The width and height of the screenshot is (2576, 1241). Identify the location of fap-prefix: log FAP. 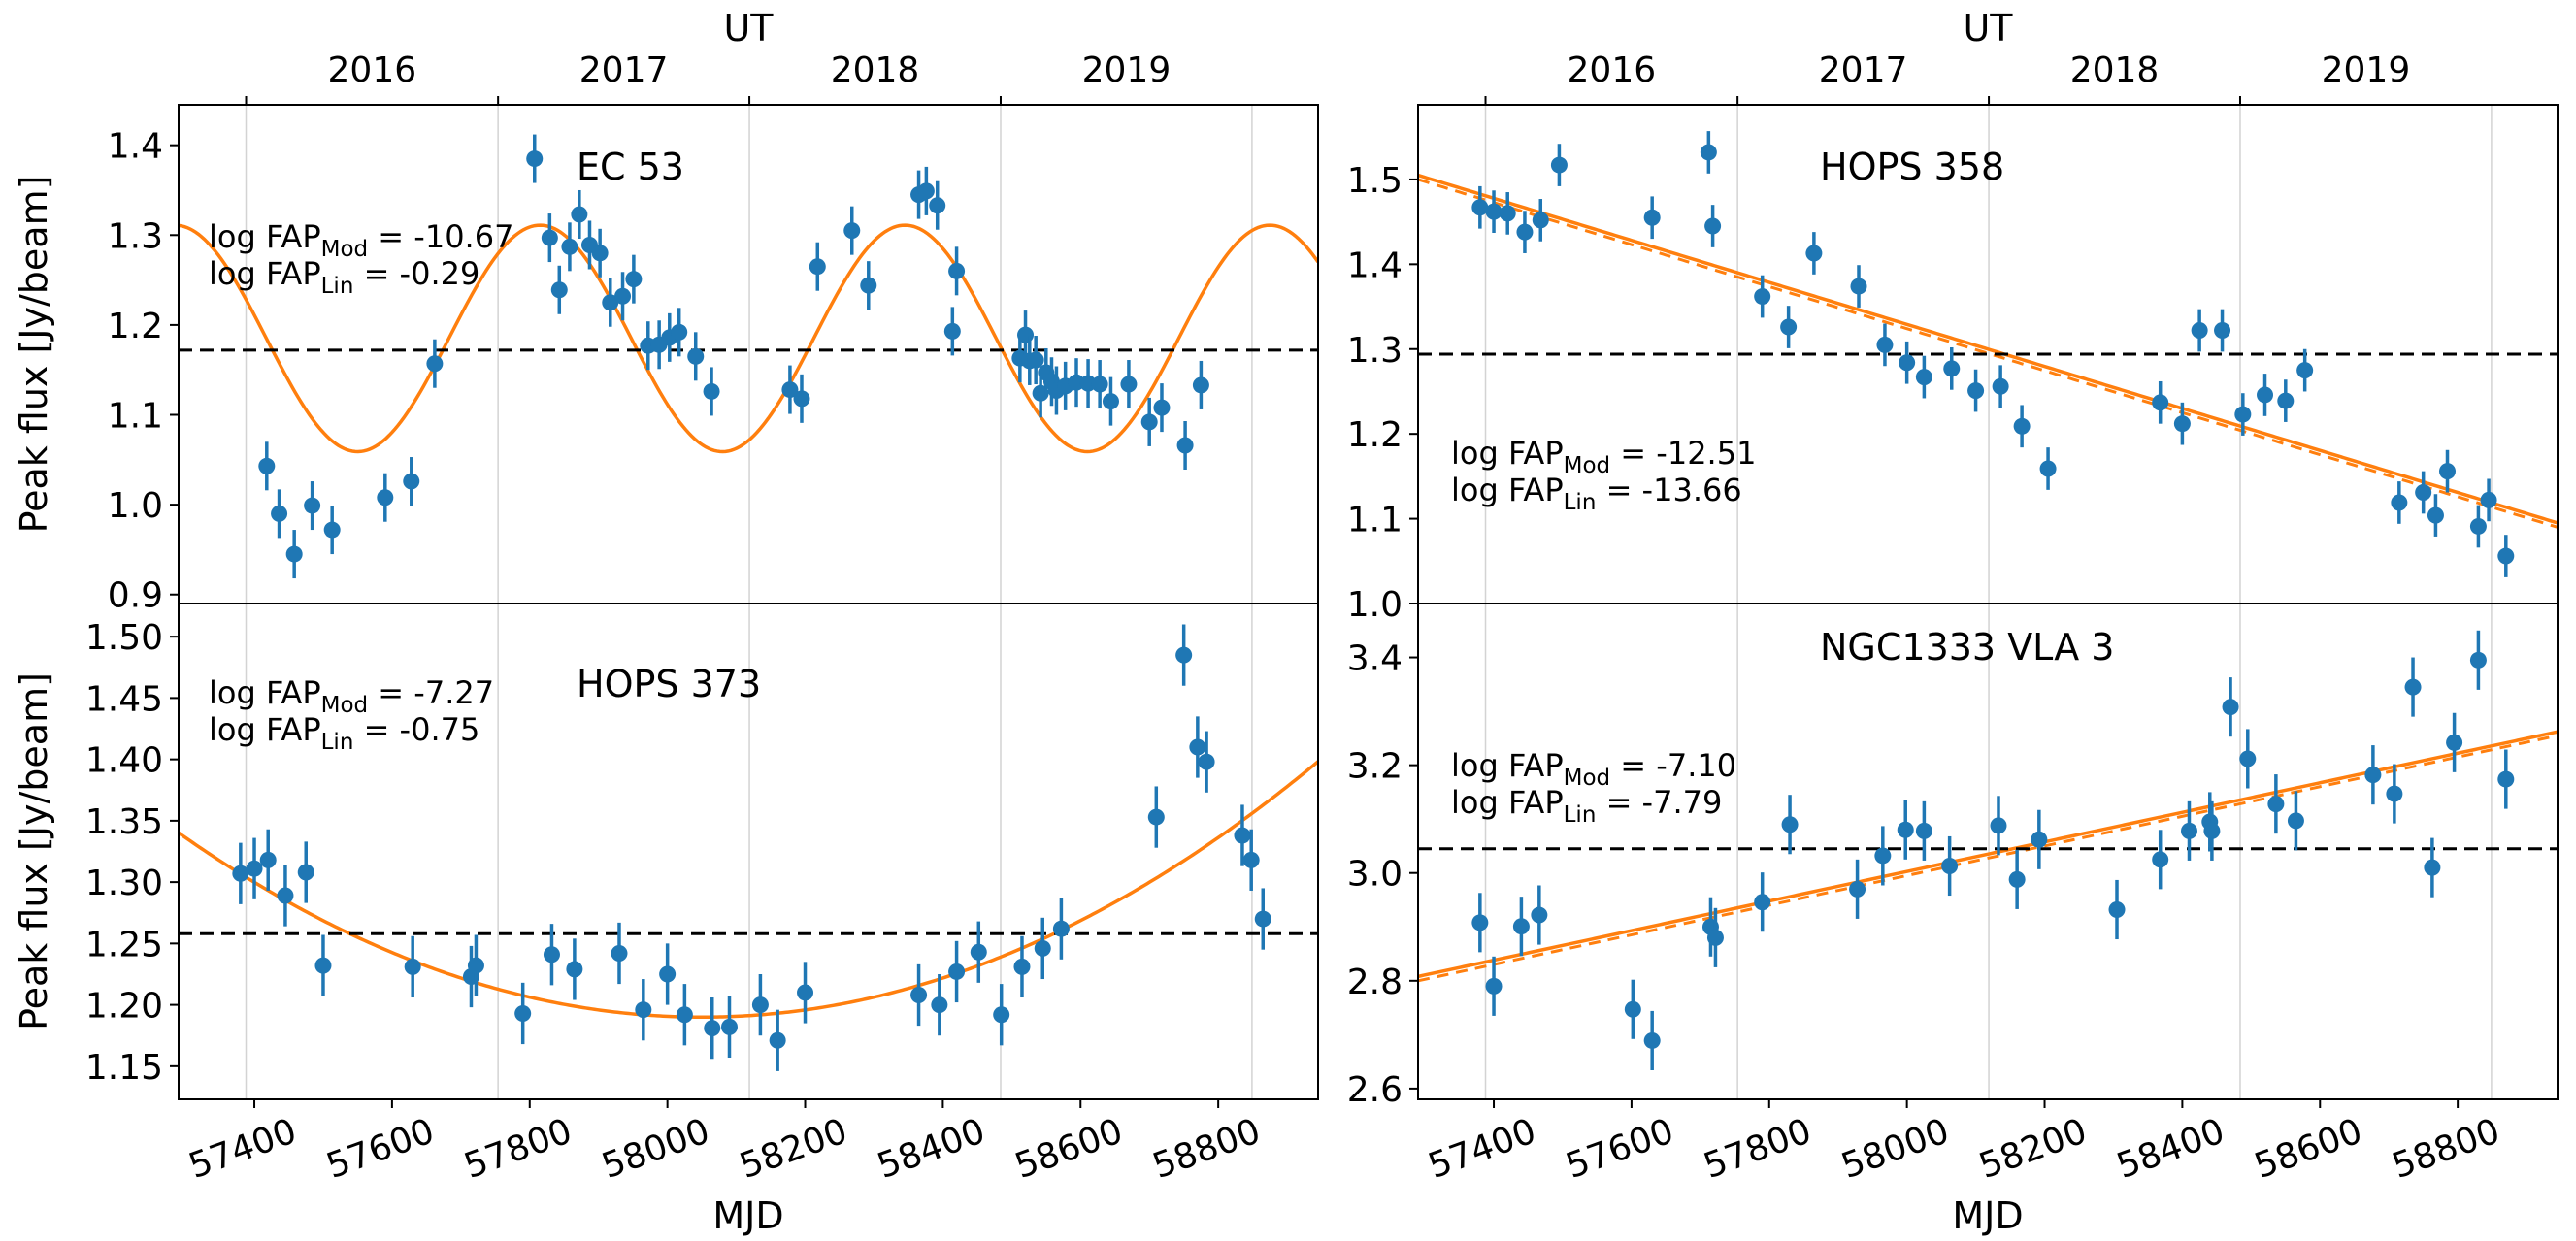
(265, 236).